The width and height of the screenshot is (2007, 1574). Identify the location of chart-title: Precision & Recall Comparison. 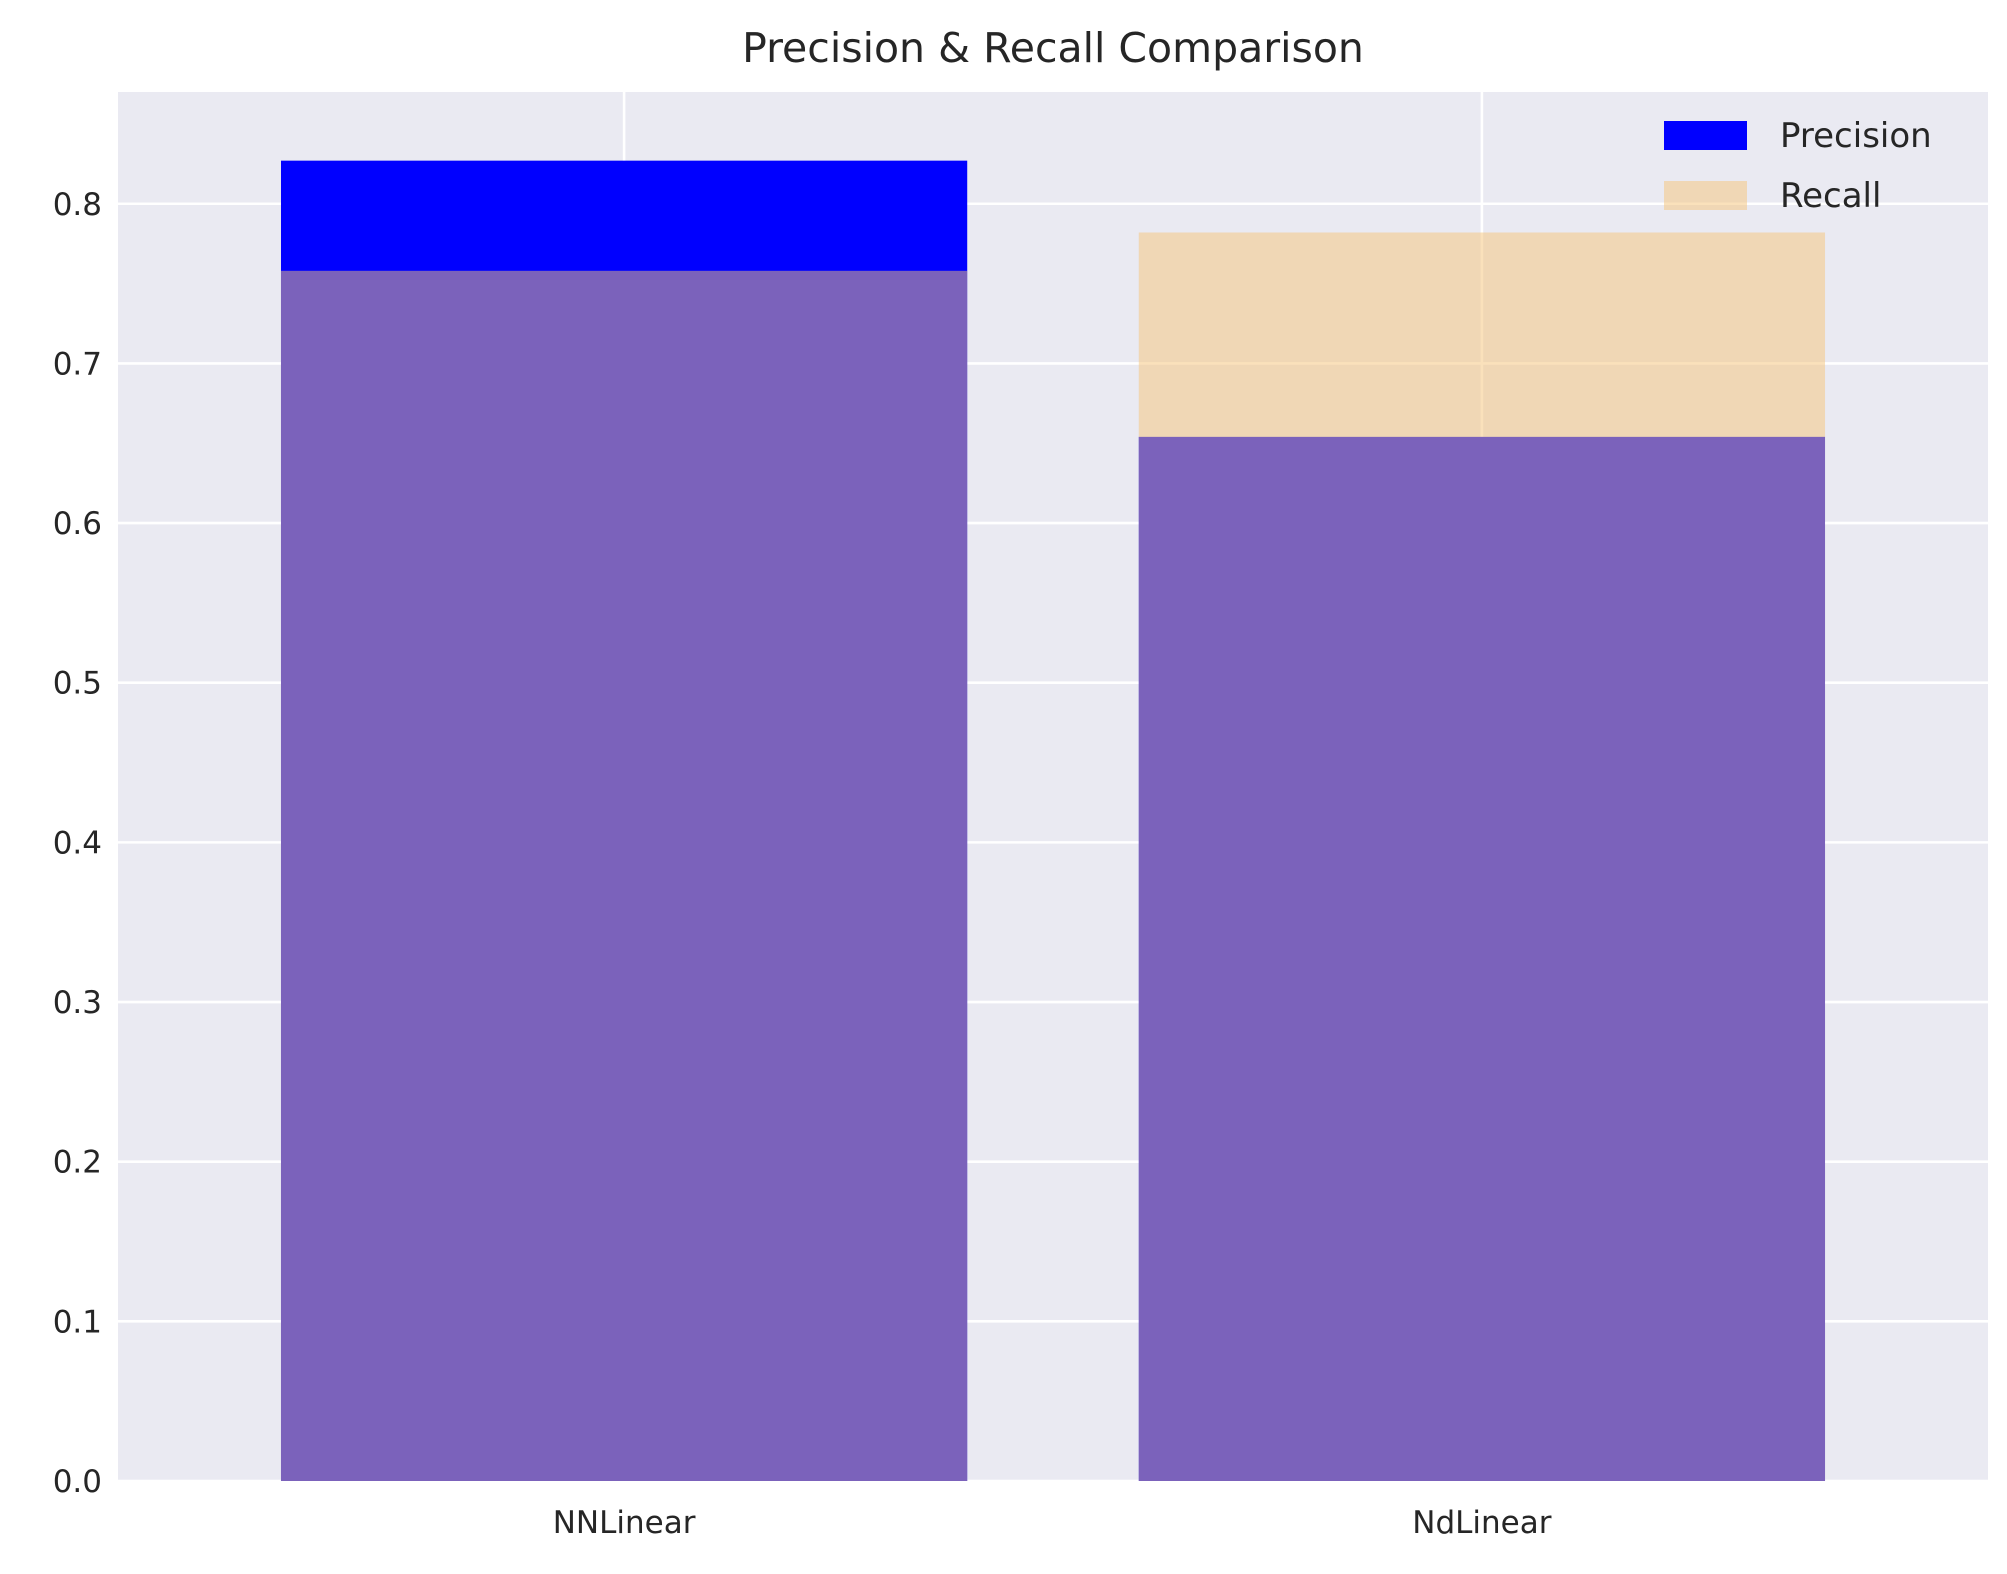
(1053, 48).